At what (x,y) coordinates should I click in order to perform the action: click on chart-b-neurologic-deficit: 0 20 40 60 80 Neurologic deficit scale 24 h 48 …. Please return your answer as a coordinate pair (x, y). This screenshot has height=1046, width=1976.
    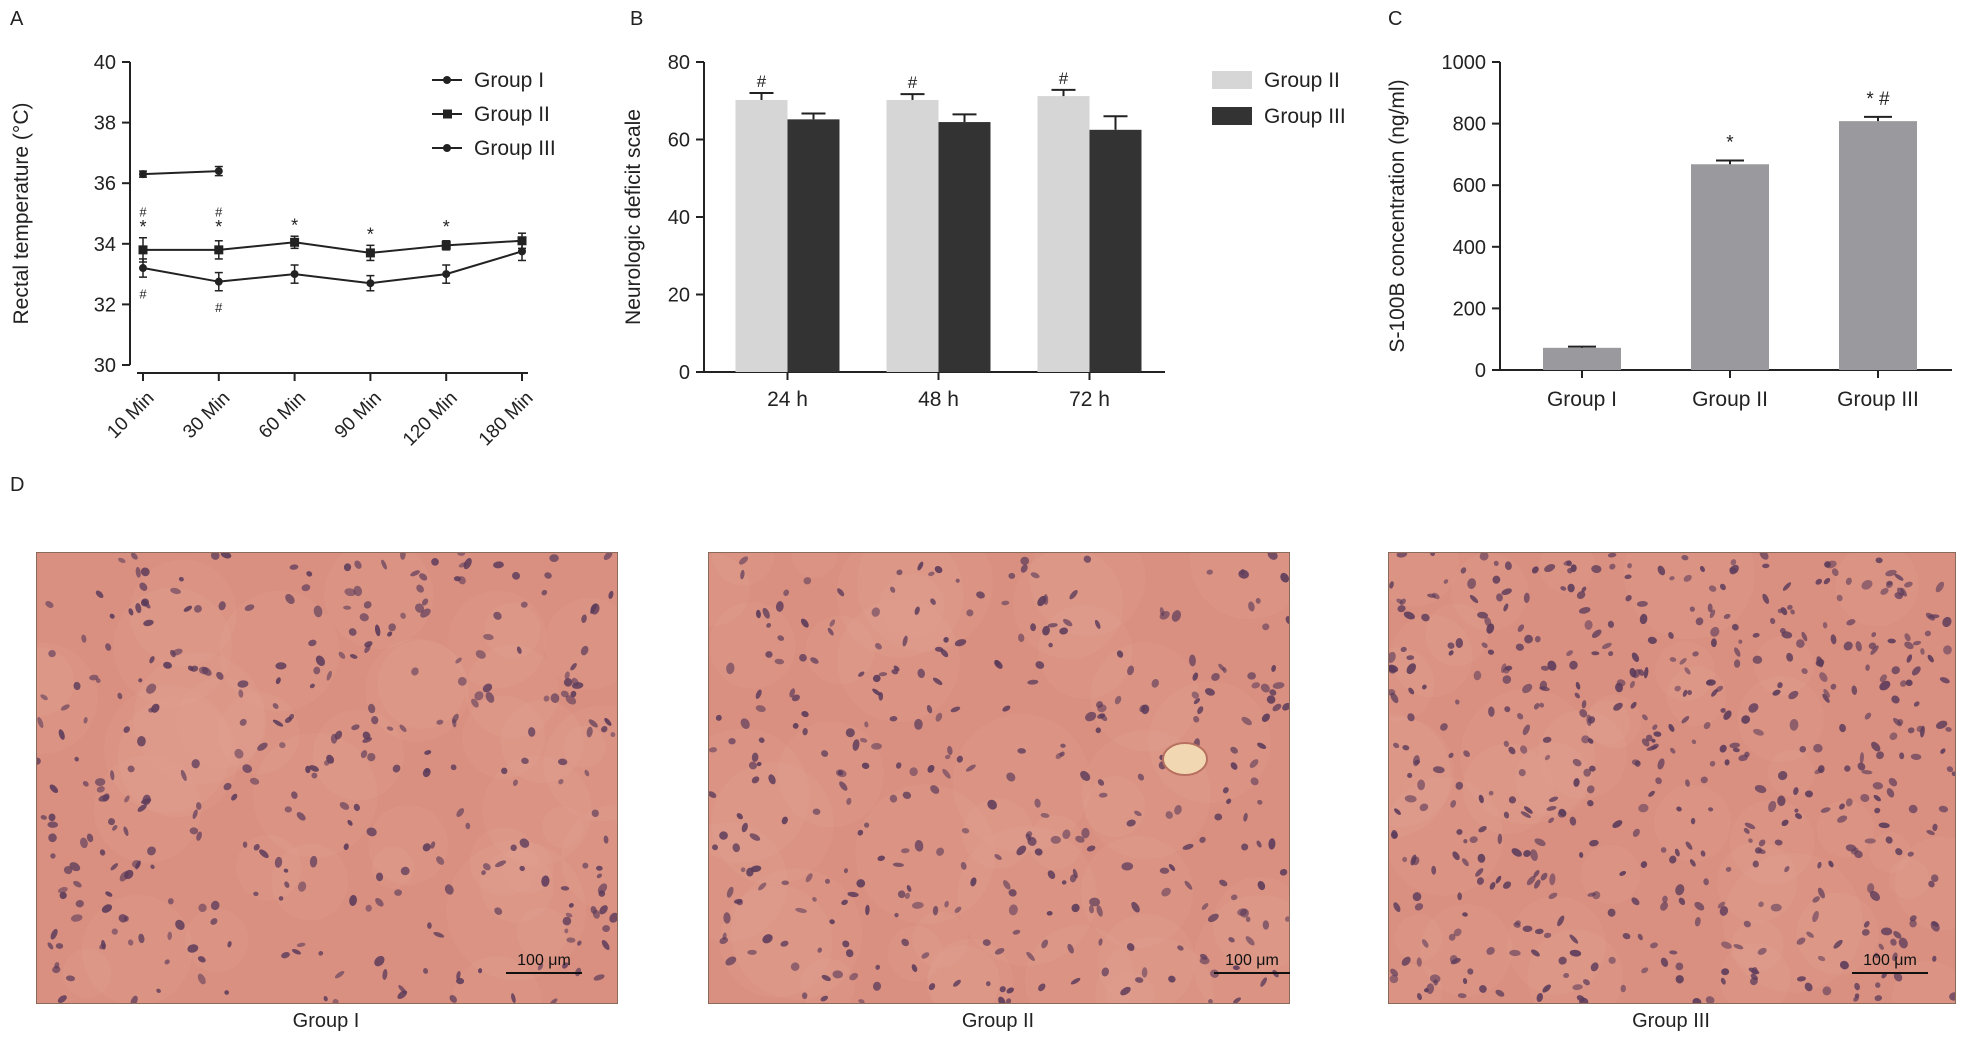
    Looking at the image, I should click on (984, 231).